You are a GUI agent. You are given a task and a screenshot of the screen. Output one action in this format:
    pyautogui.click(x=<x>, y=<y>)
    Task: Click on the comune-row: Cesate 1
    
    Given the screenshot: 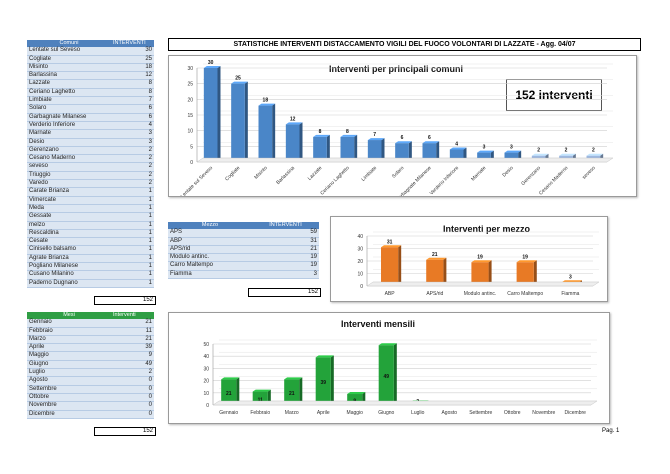 What is the action you would take?
    pyautogui.click(x=90, y=242)
    